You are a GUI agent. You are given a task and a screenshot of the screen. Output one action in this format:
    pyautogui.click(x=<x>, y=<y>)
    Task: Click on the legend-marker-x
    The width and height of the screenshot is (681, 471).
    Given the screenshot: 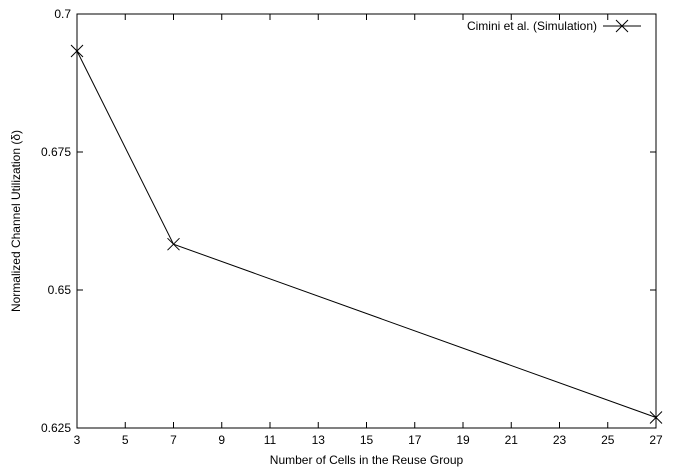 What is the action you would take?
    pyautogui.click(x=622, y=26)
    